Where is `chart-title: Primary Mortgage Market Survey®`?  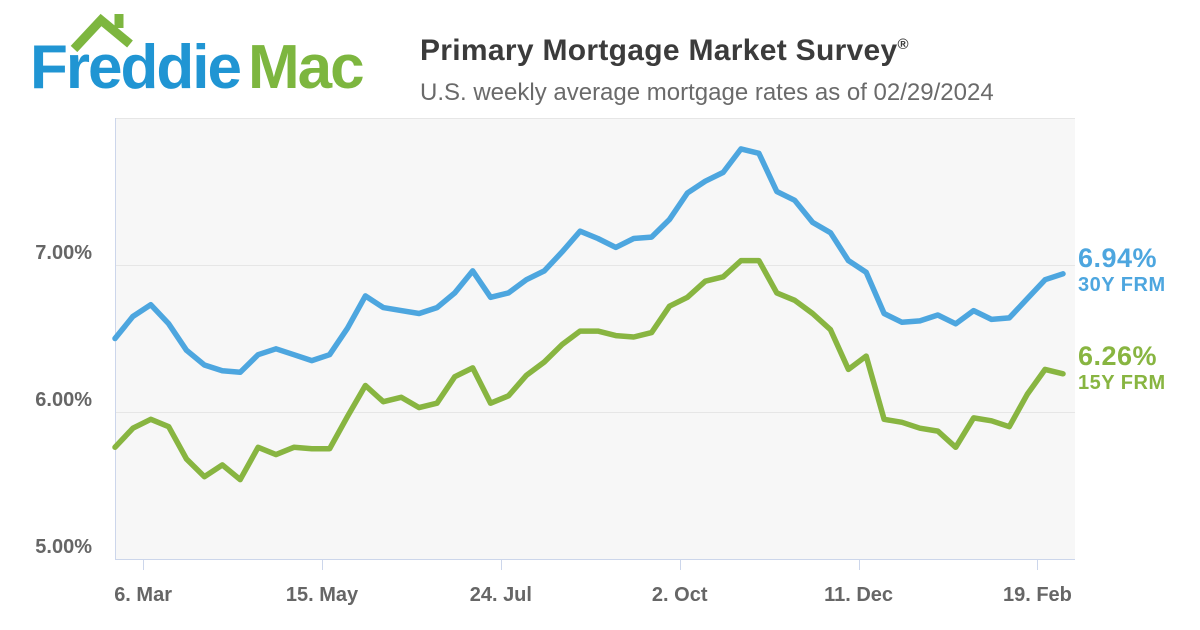 chart-title: Primary Mortgage Market Survey® is located at coordinates (707, 48).